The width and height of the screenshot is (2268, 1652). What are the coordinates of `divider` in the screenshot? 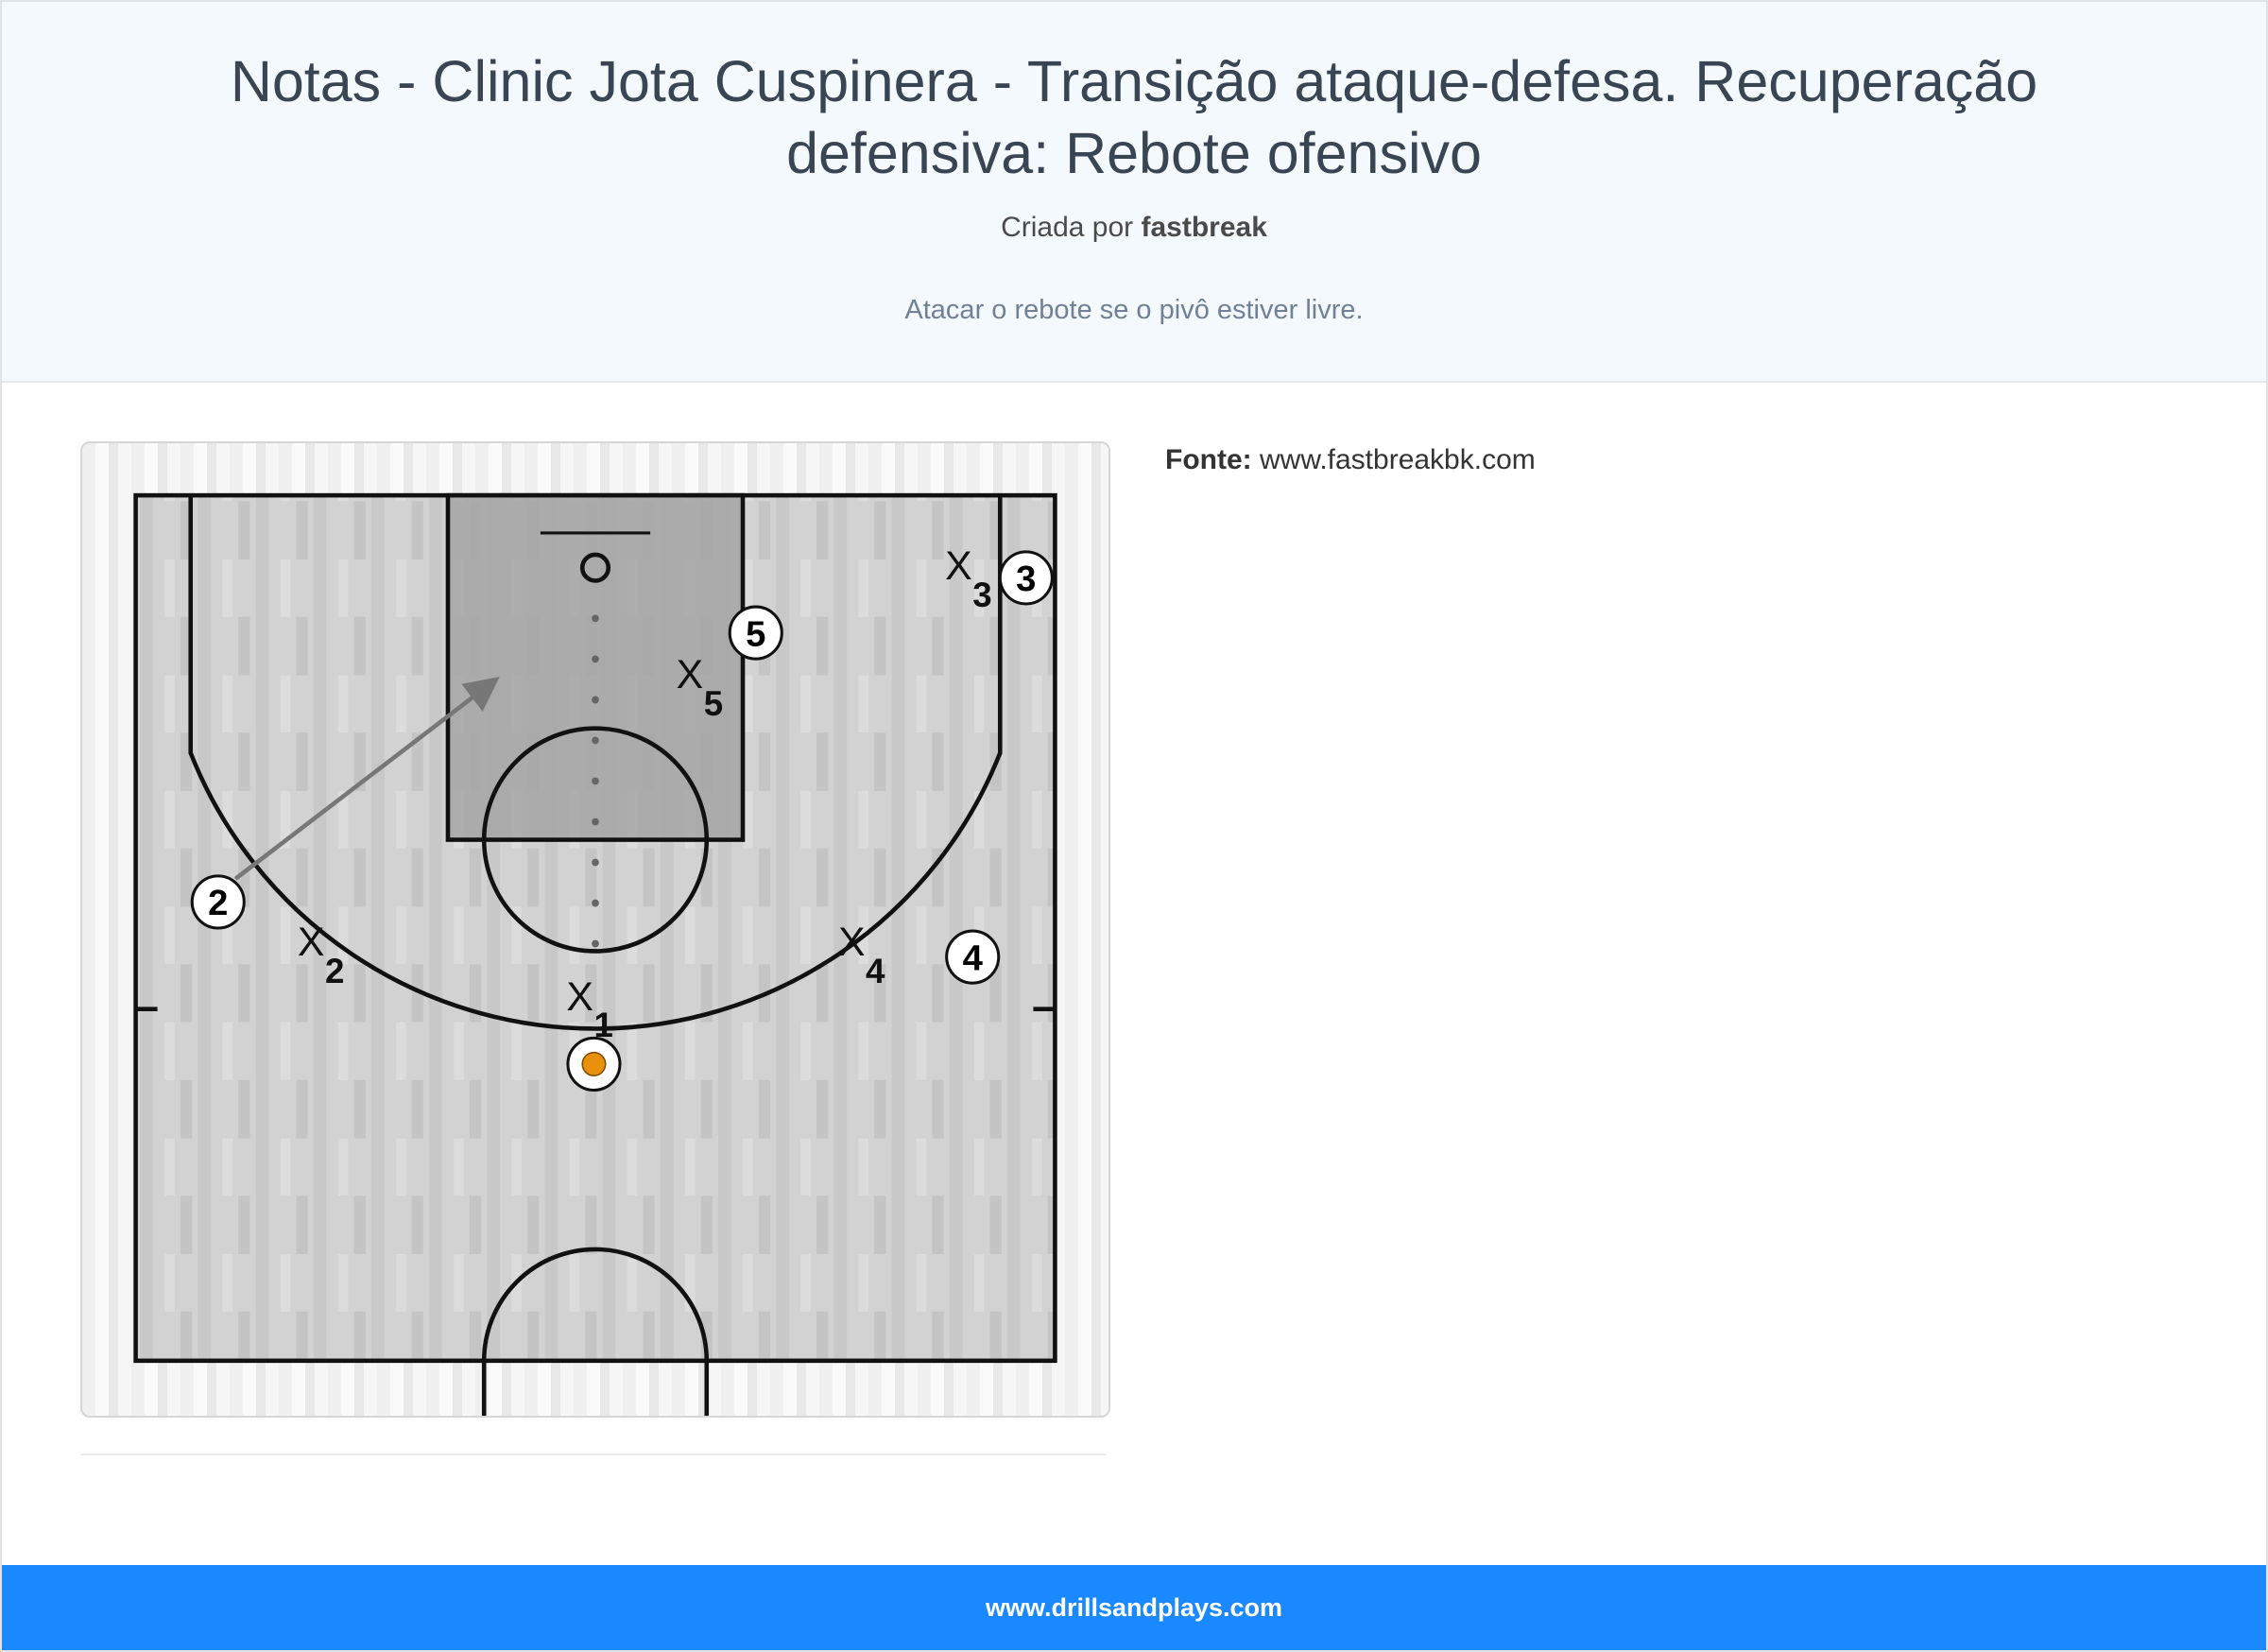 It's located at (593, 1454).